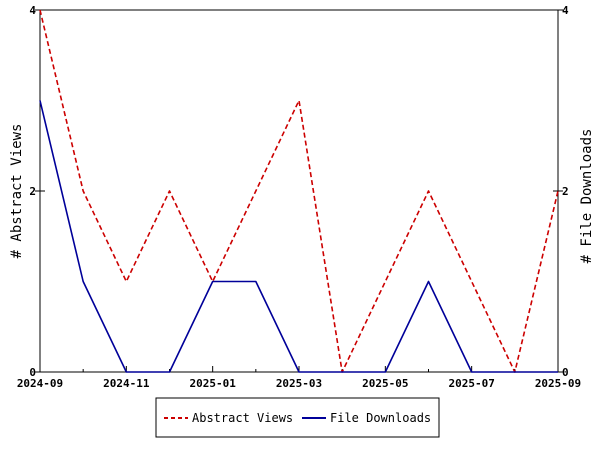  Describe the element at coordinates (565, 10) in the screenshot. I see `y-right-tick-label: 4` at that location.